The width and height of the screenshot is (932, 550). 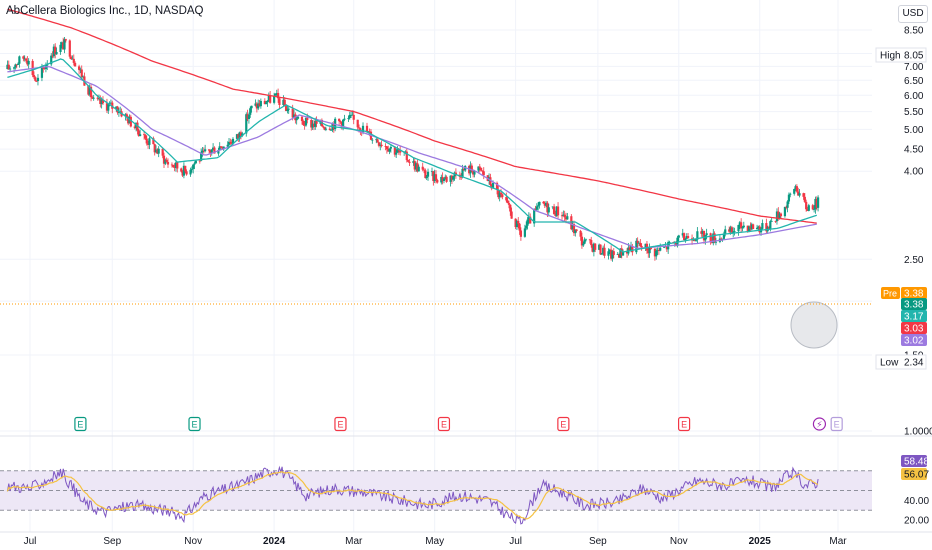 I want to click on rsi-value-tag-bg, so click(x=914, y=461).